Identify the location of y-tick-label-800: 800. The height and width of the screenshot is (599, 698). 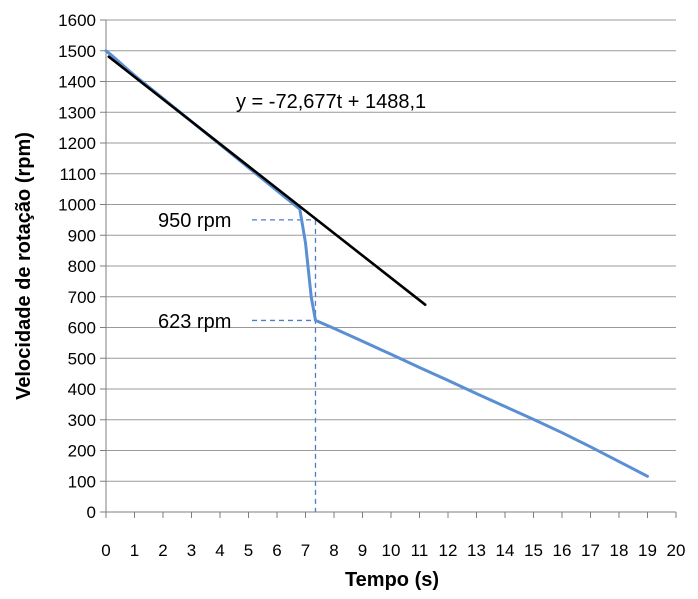
(82, 266).